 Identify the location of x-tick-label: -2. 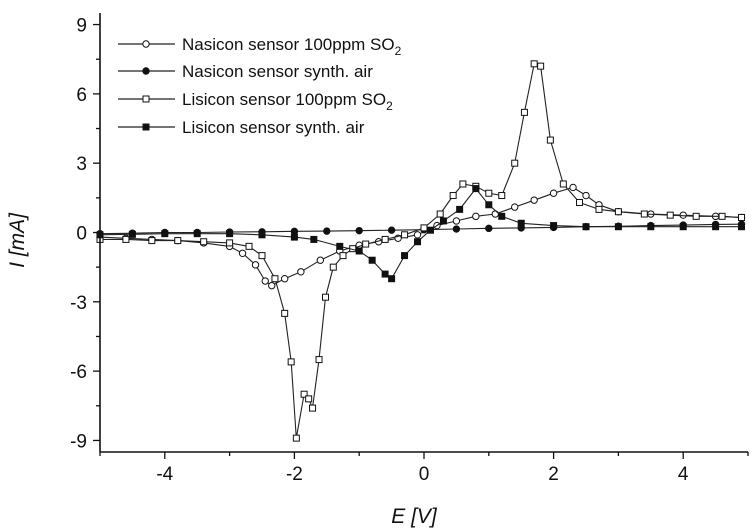
(294, 474).